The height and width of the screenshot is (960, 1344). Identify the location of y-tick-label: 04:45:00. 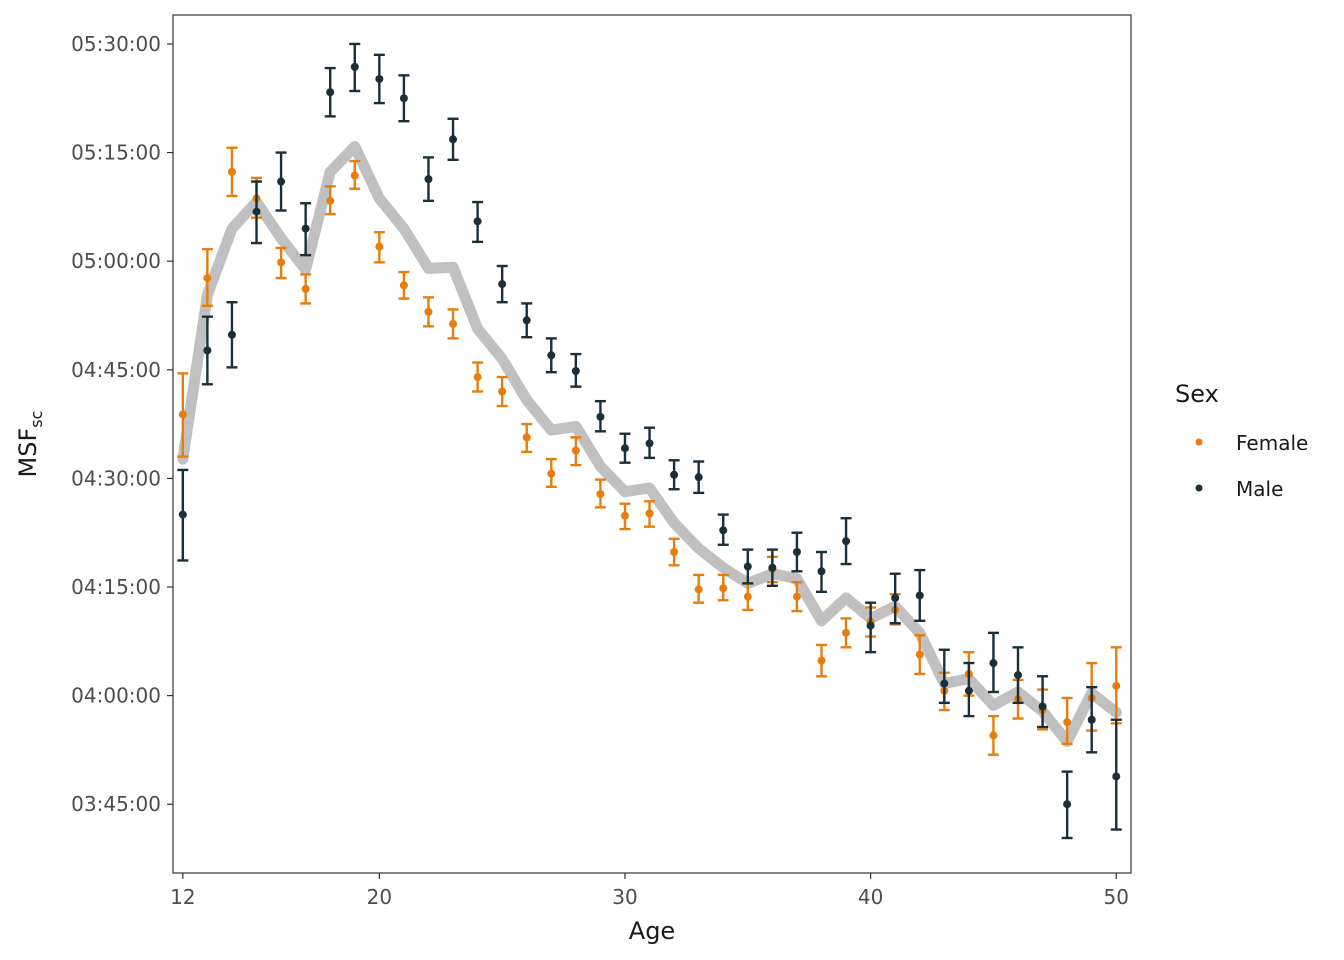
(116, 370).